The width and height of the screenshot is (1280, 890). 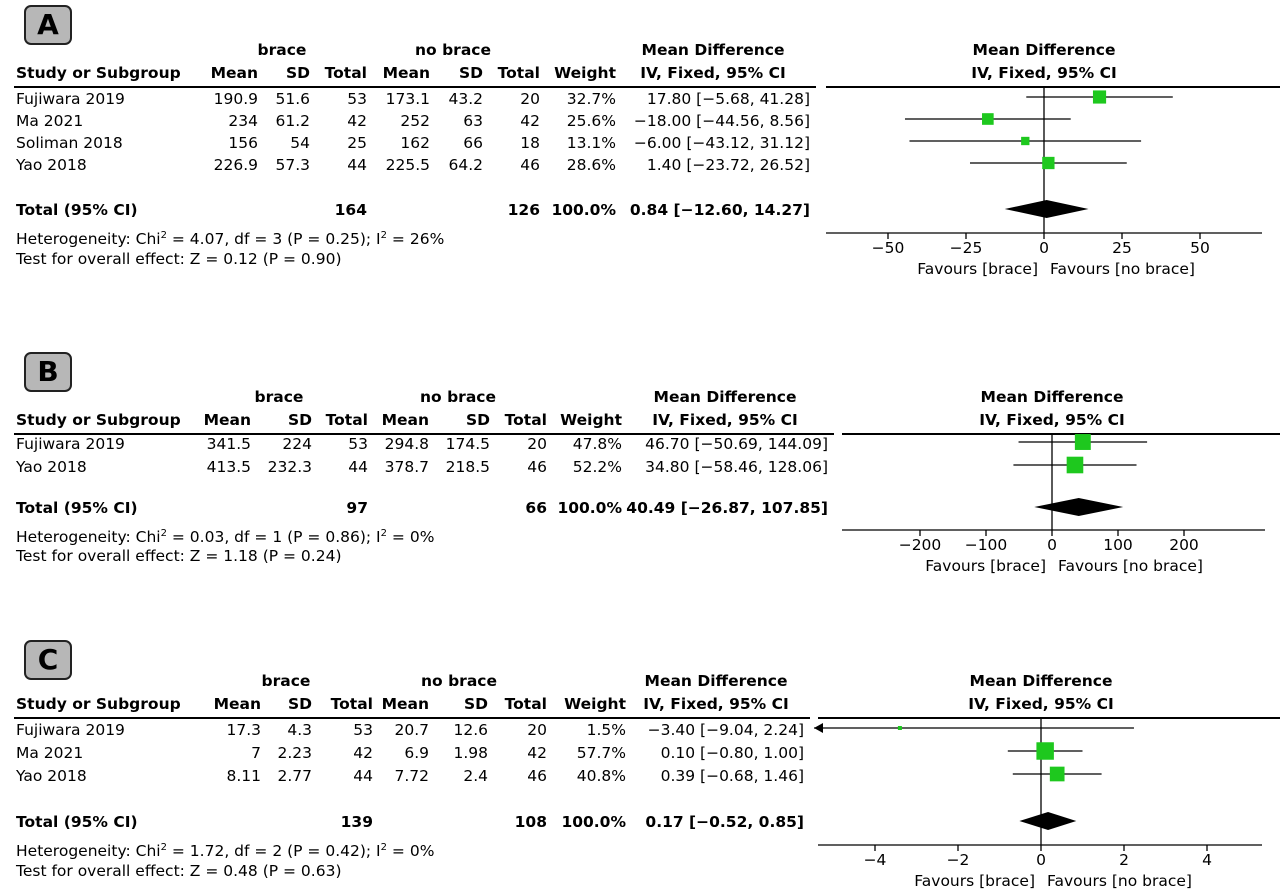 I want to click on panel-b-row-study: Yao 2018, so click(x=51, y=467).